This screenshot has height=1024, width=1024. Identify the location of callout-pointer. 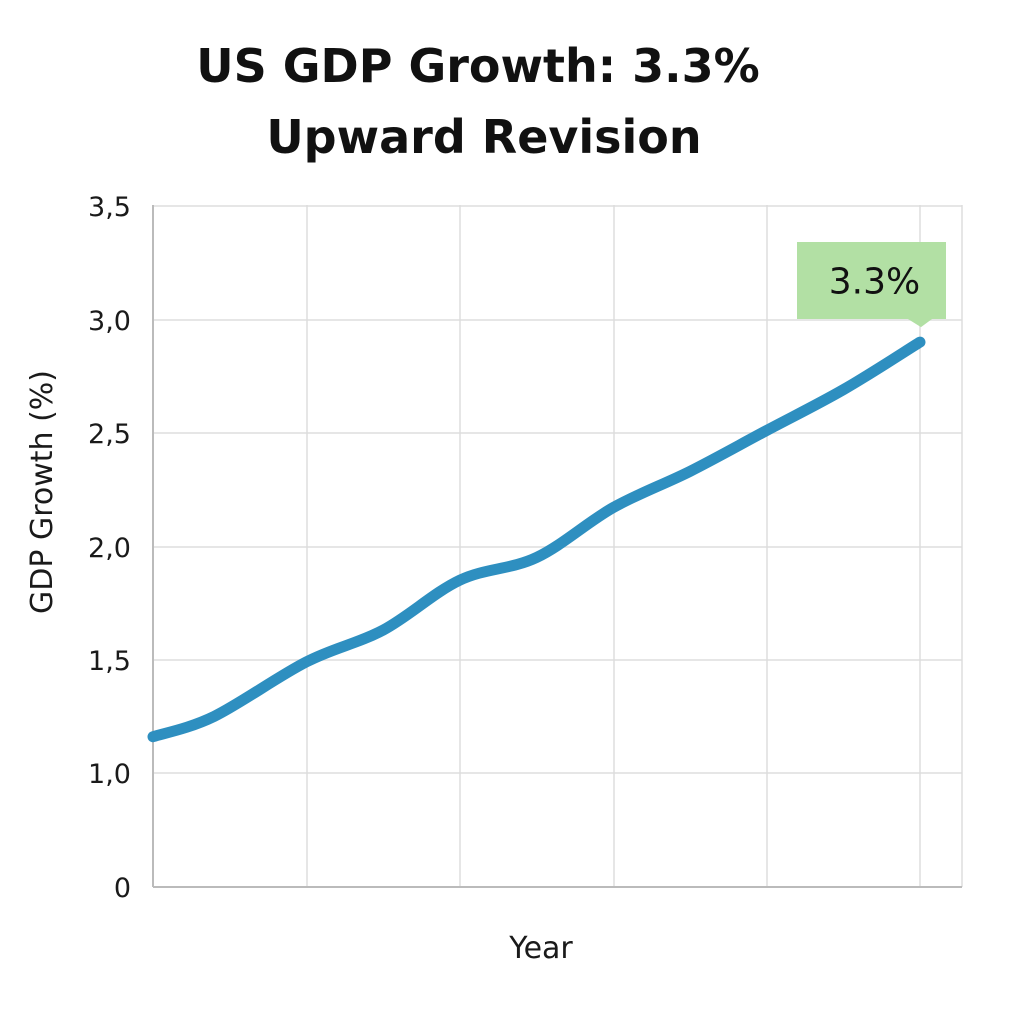
(920, 323).